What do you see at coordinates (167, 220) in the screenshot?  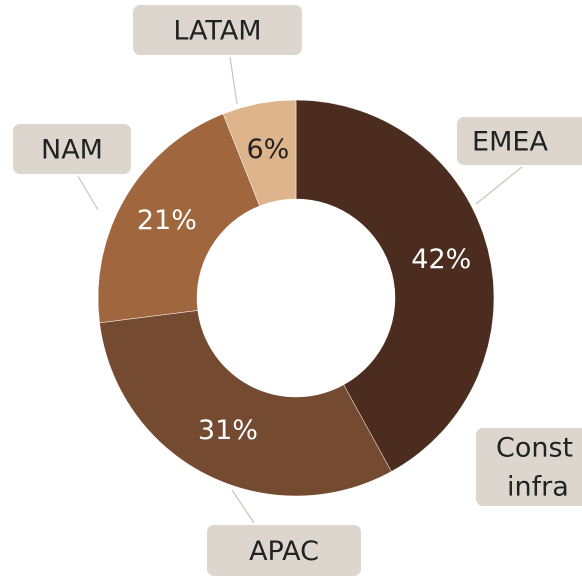 I see `value-label: 21%` at bounding box center [167, 220].